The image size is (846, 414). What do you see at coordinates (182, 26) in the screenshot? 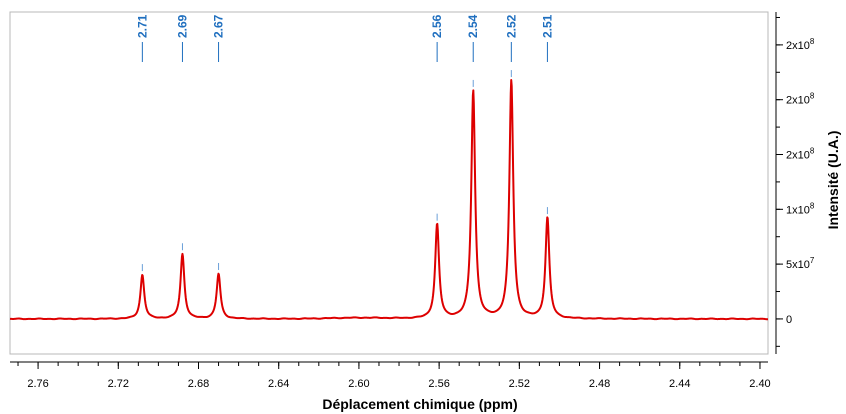
I see `peak-label: 2.69` at bounding box center [182, 26].